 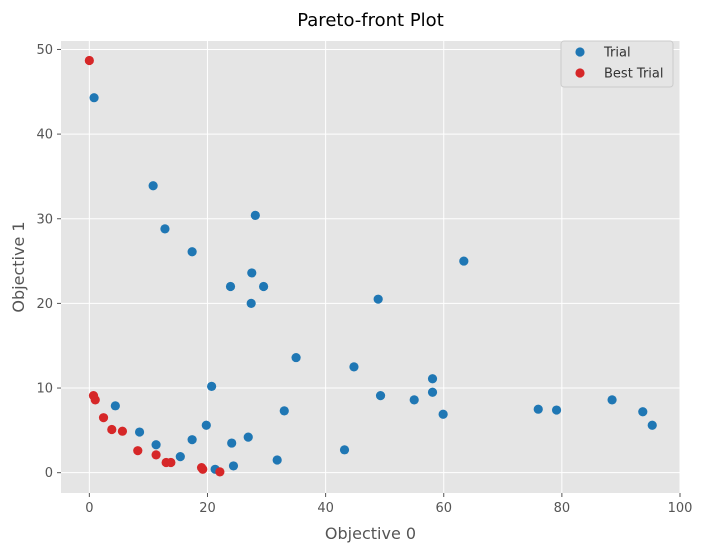 What do you see at coordinates (388, 504) in the screenshot?
I see `x-axis-ticks: 0 20 40 60 80 100` at bounding box center [388, 504].